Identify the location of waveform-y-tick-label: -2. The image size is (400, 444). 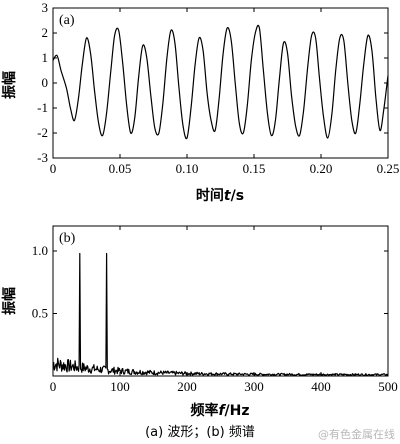
(42, 132).